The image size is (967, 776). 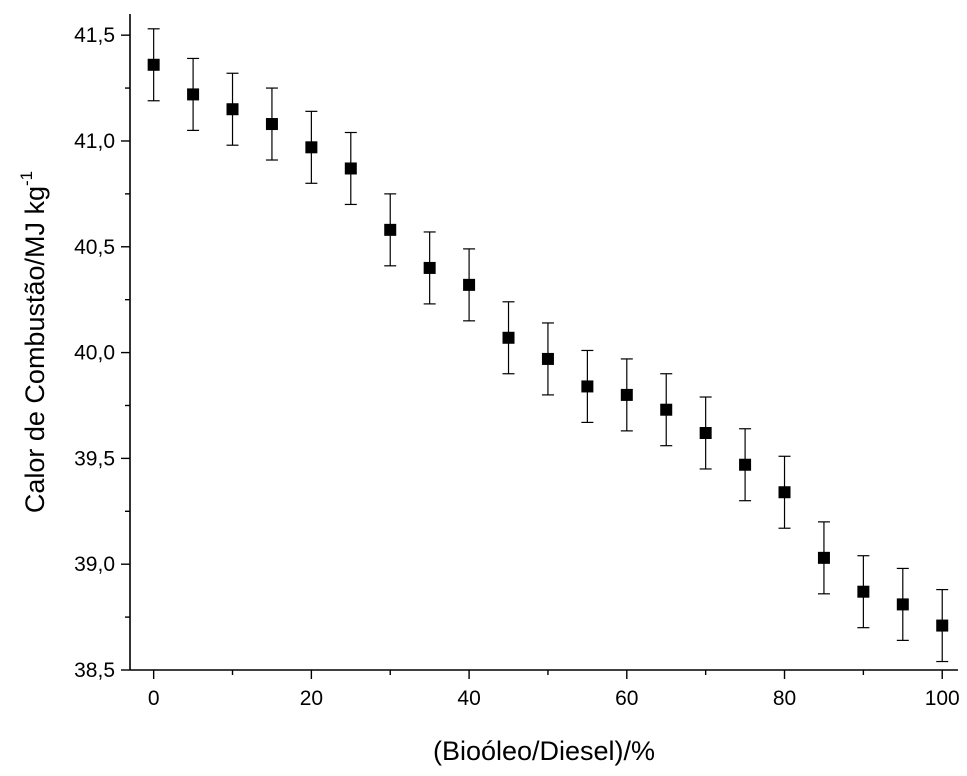 What do you see at coordinates (94, 458) in the screenshot?
I see `y-tick-label: 39,5` at bounding box center [94, 458].